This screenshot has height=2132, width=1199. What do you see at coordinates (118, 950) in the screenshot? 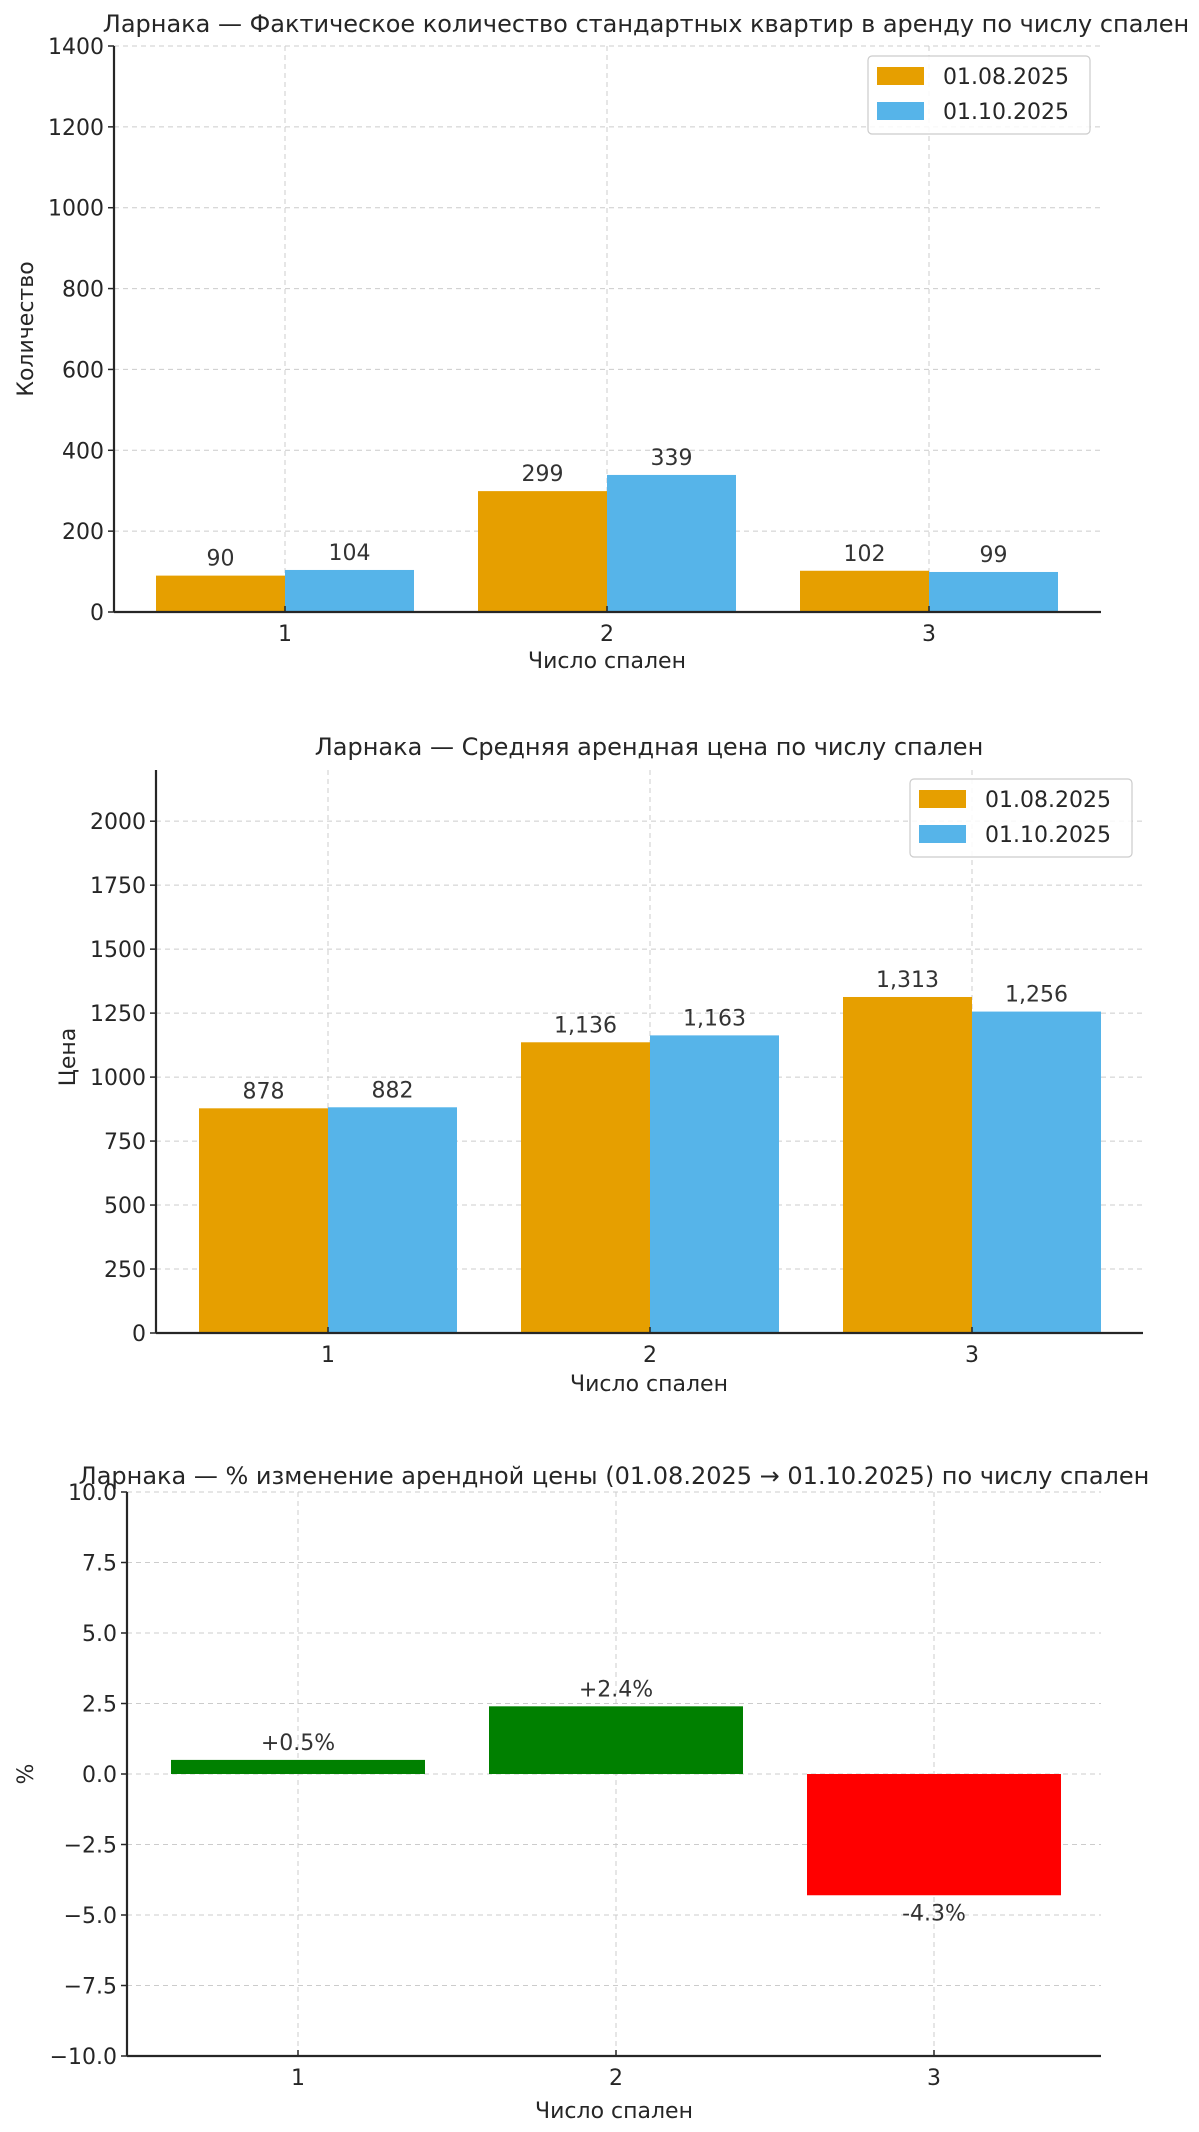
I see `y-tick-label: 1500` at bounding box center [118, 950].